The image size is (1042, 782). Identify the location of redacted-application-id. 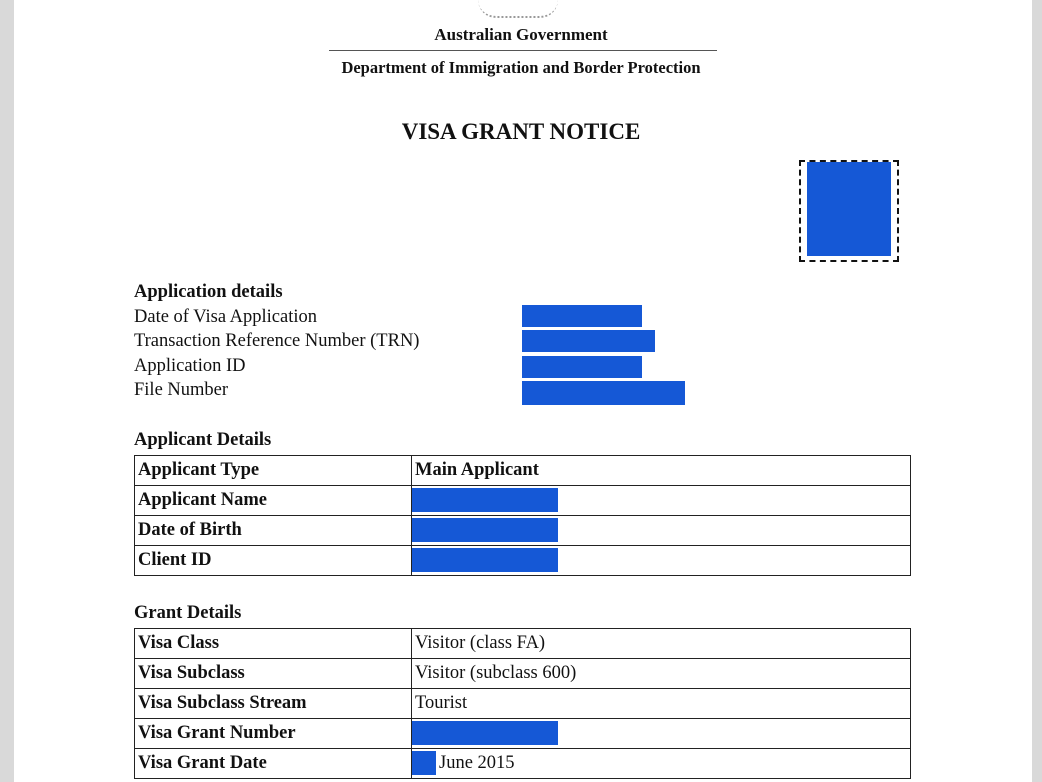
(582, 367).